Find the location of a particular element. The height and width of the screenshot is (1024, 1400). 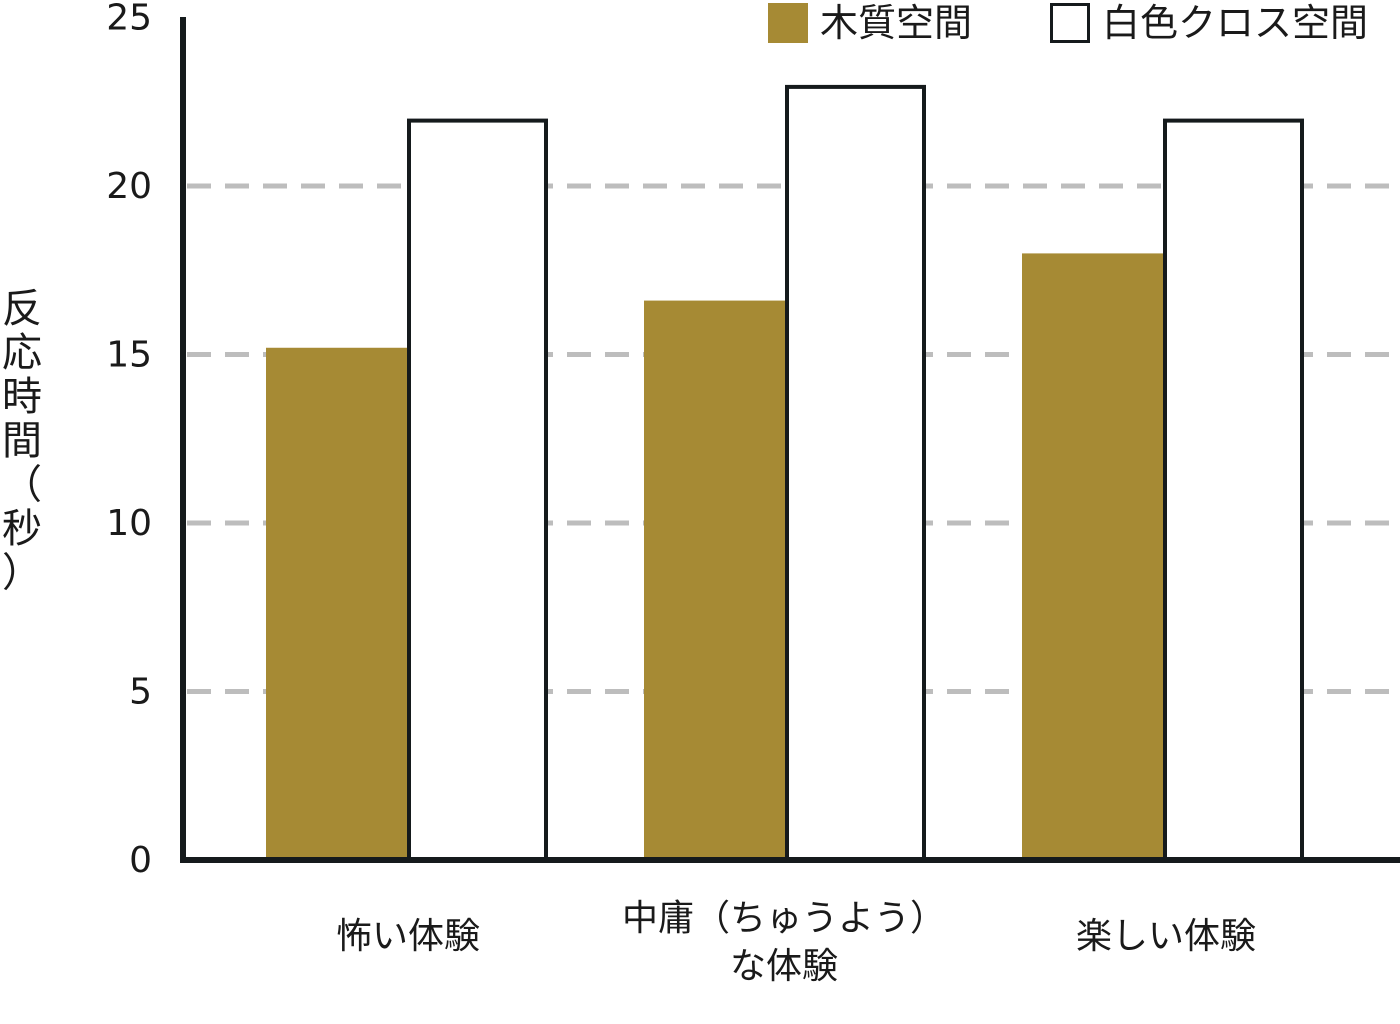

y-tick-label-5: 5 is located at coordinates (140, 692).